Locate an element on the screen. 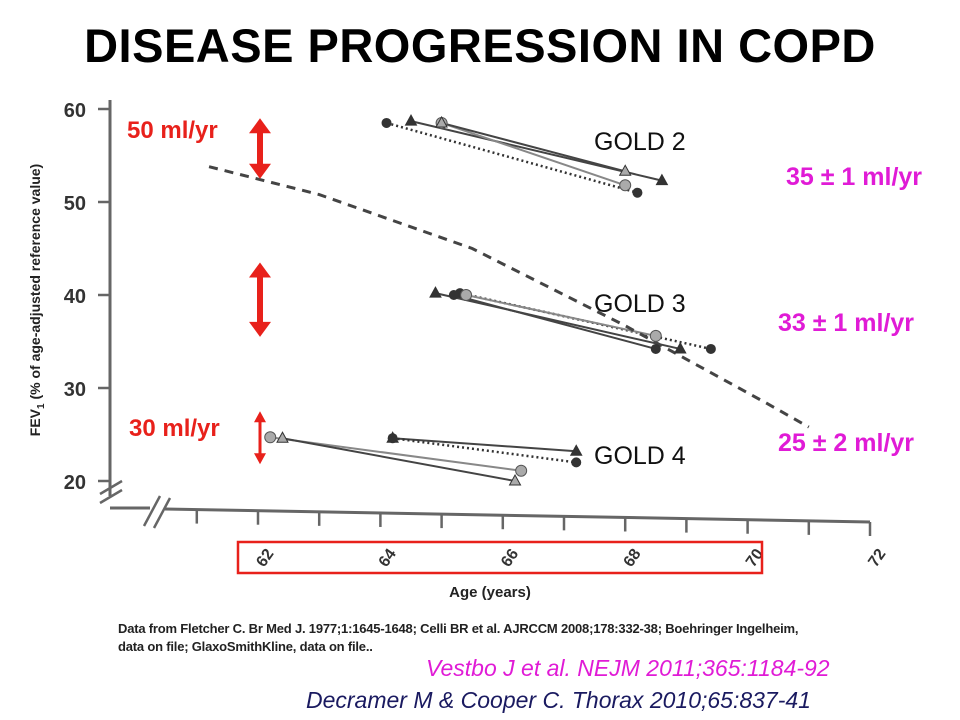 Image resolution: width=960 pixels, height=720 pixels. rate-gold3: 33 ± 1 ml/yr is located at coordinates (846, 323).